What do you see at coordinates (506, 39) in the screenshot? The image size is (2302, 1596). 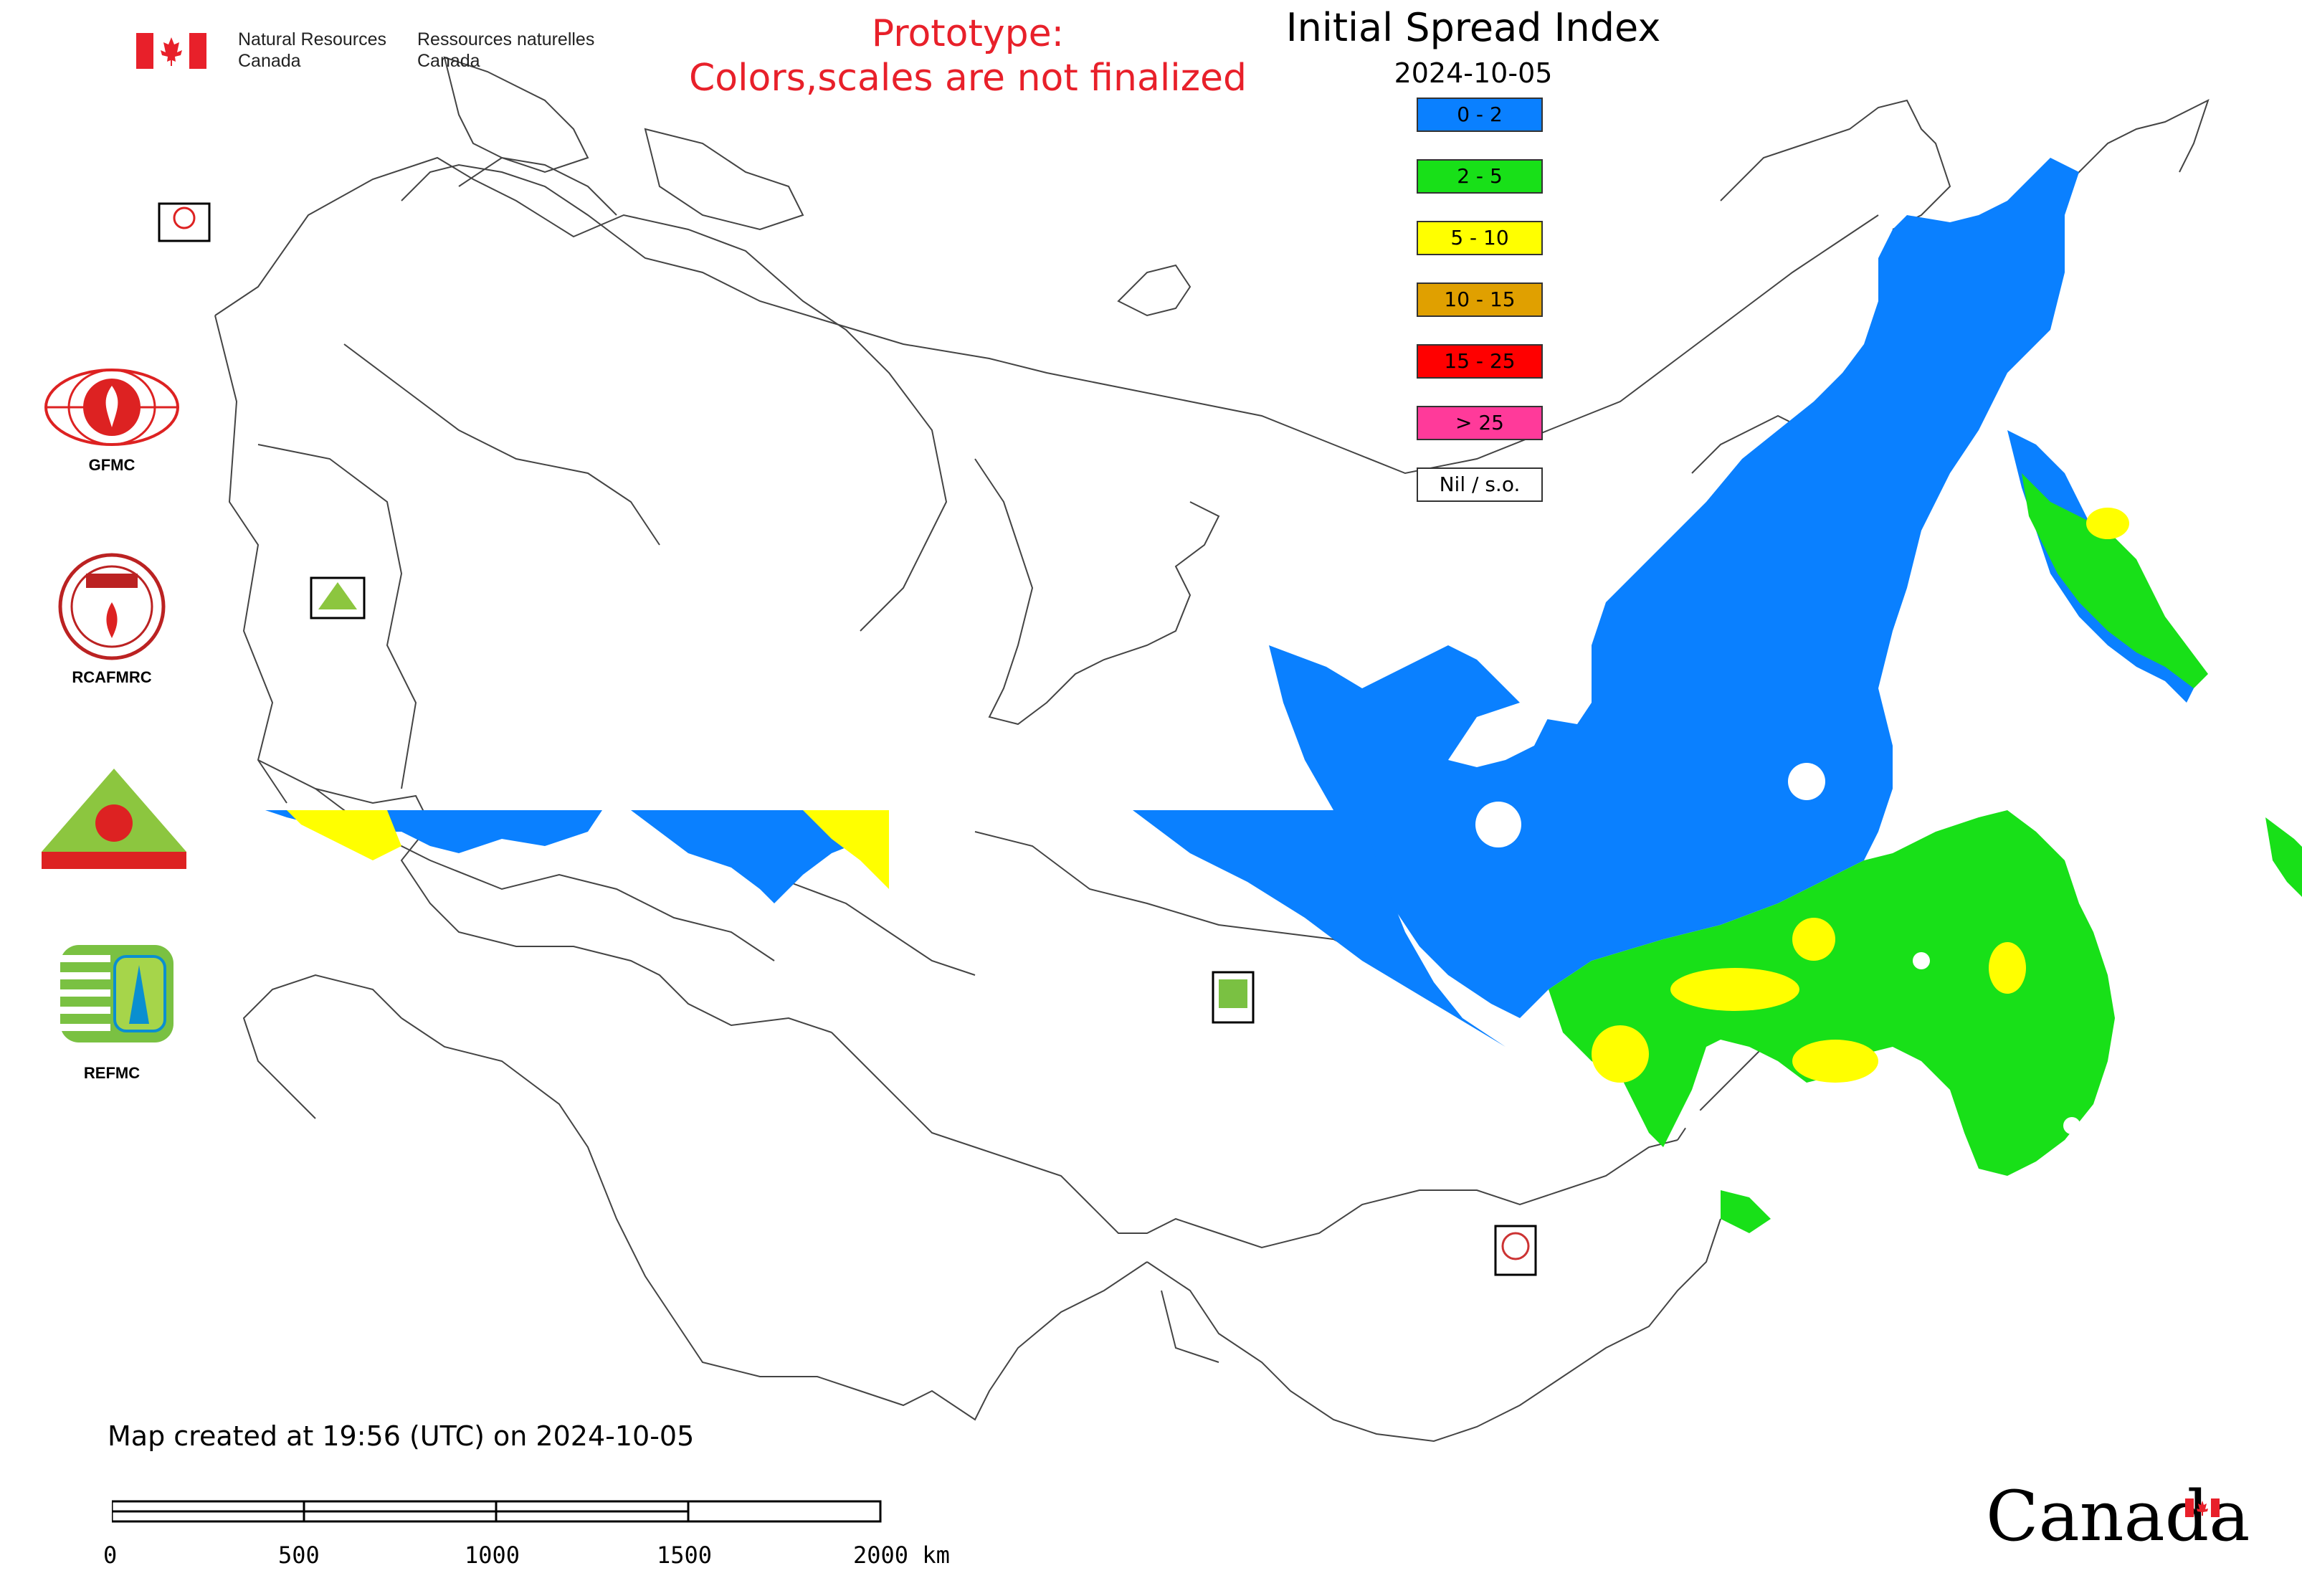 I see `agency-name-fr-1: Ressources naturelles` at bounding box center [506, 39].